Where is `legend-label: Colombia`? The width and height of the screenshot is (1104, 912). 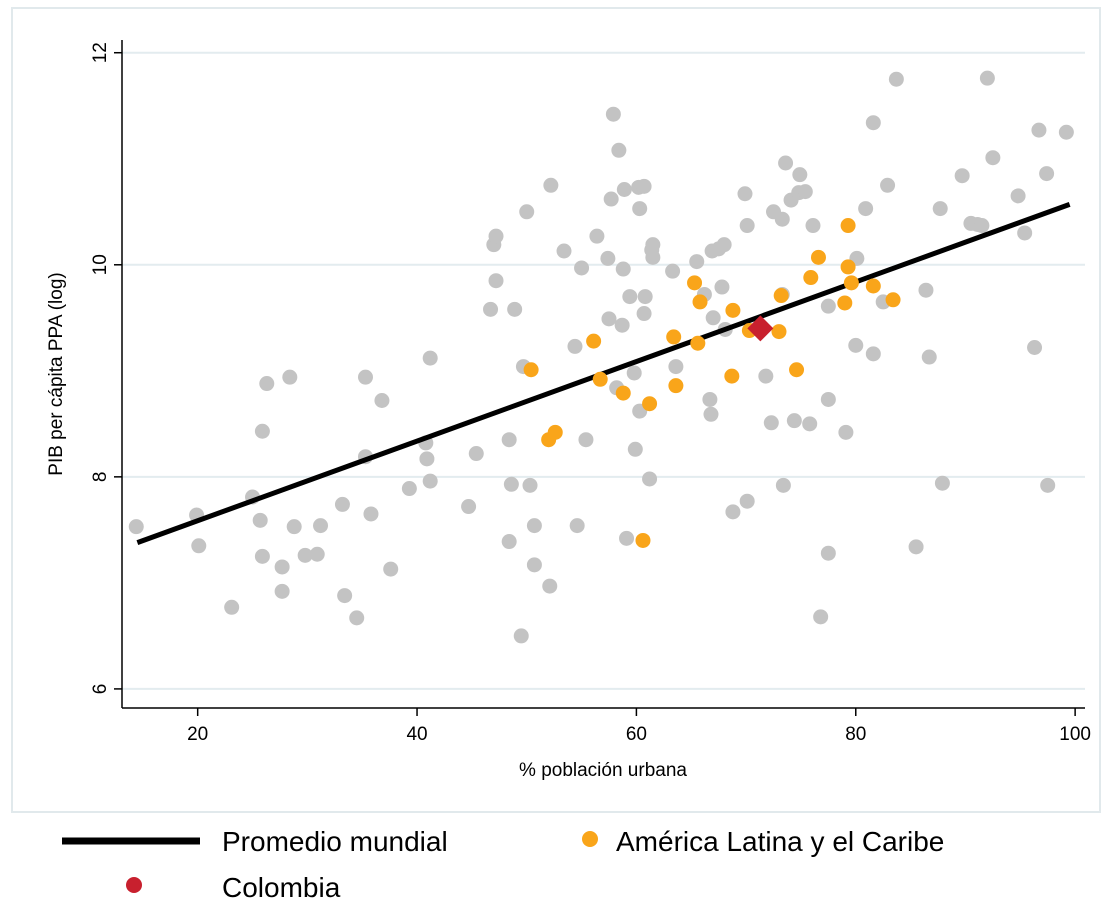 legend-label: Colombia is located at coordinates (281, 887).